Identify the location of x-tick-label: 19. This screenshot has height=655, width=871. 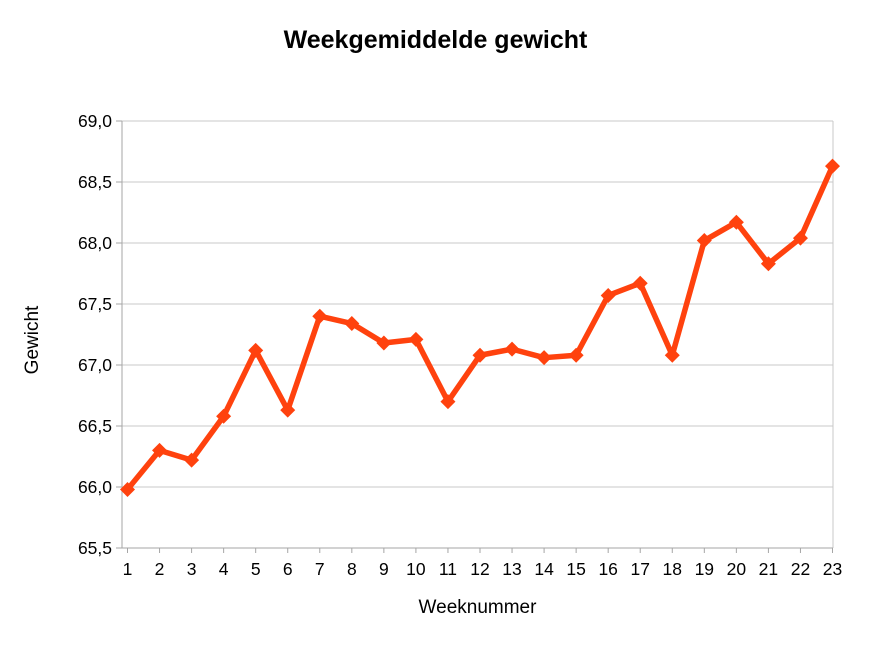
(704, 569).